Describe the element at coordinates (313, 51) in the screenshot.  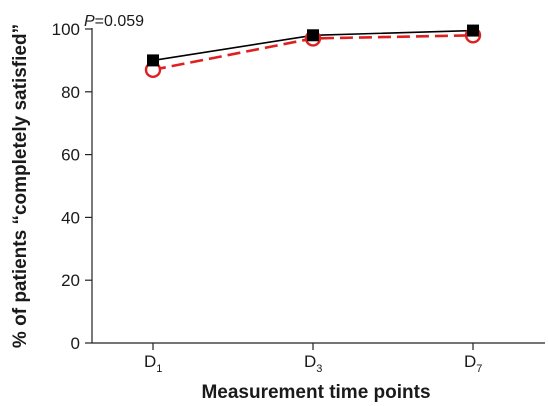
I see `series-layer` at that location.